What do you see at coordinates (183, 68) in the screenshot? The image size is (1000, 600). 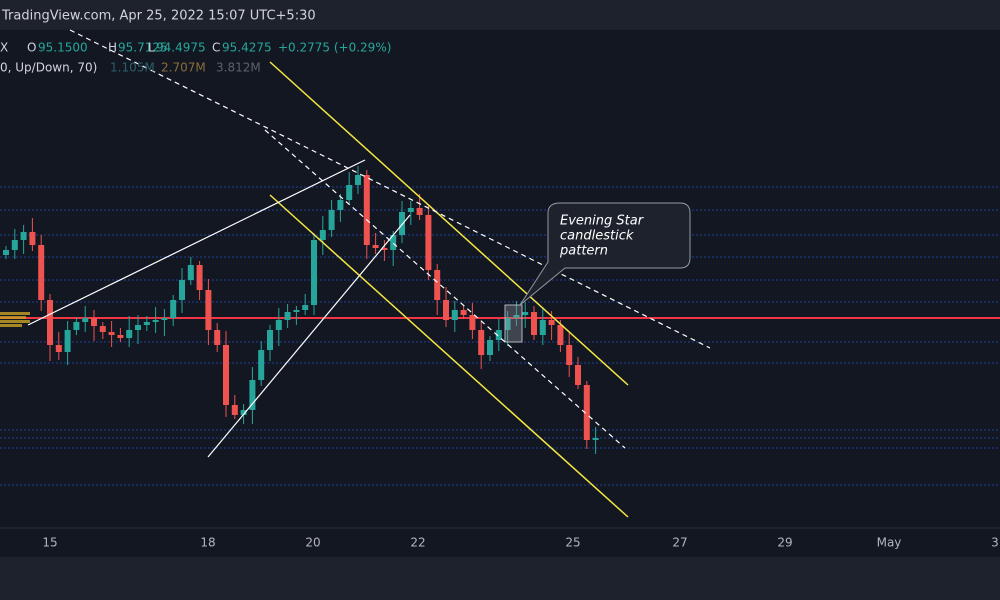 I see `volume-down: 2.707M` at bounding box center [183, 68].